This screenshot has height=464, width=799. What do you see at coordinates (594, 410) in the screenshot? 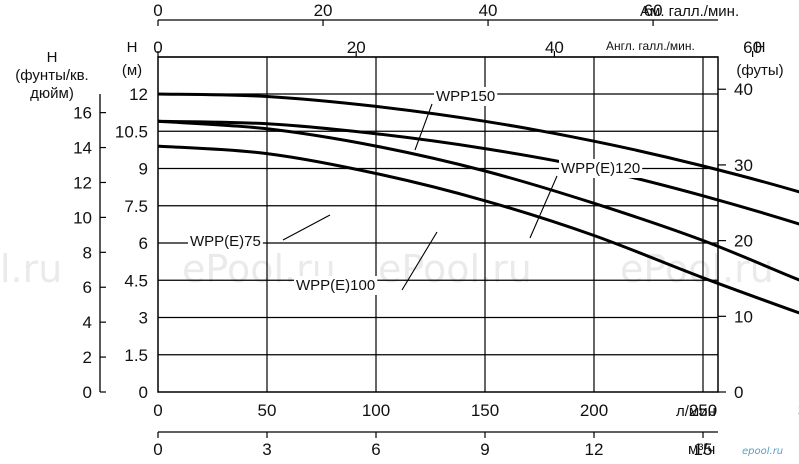
I see `tick-label-lpm: 200` at bounding box center [594, 410].